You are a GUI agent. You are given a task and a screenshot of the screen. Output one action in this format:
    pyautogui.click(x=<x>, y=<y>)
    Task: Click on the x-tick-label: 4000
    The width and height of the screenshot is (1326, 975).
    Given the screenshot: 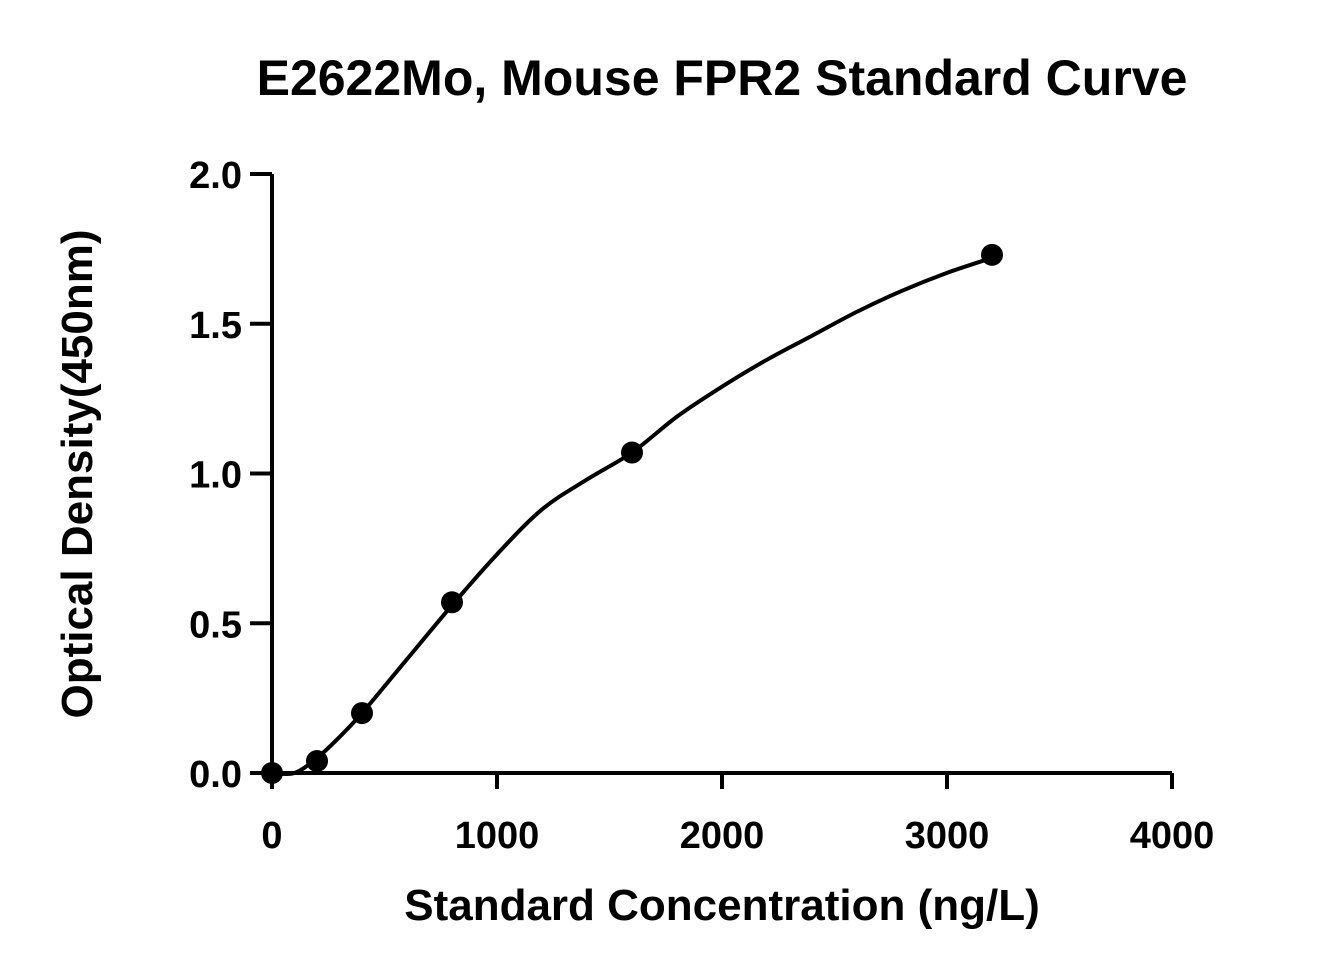 What is the action you would take?
    pyautogui.click(x=1172, y=836)
    